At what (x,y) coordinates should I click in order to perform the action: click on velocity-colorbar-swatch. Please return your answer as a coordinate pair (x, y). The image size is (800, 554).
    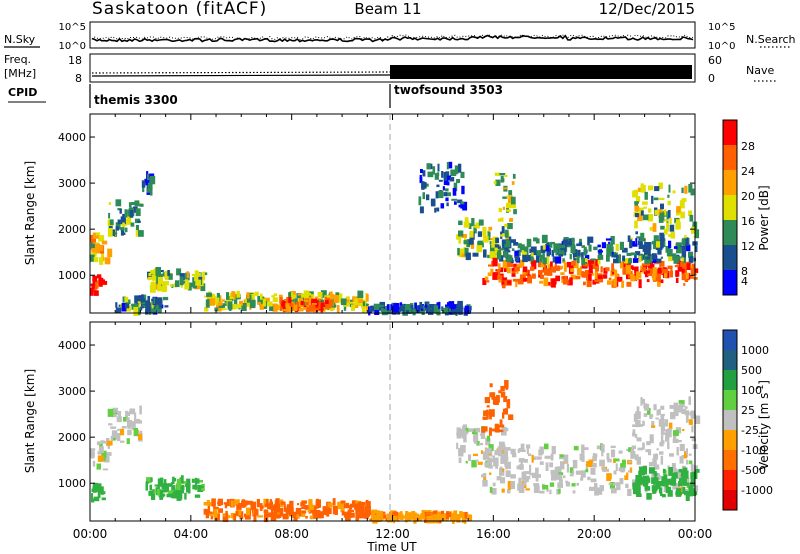
    Looking at the image, I should click on (730, 440).